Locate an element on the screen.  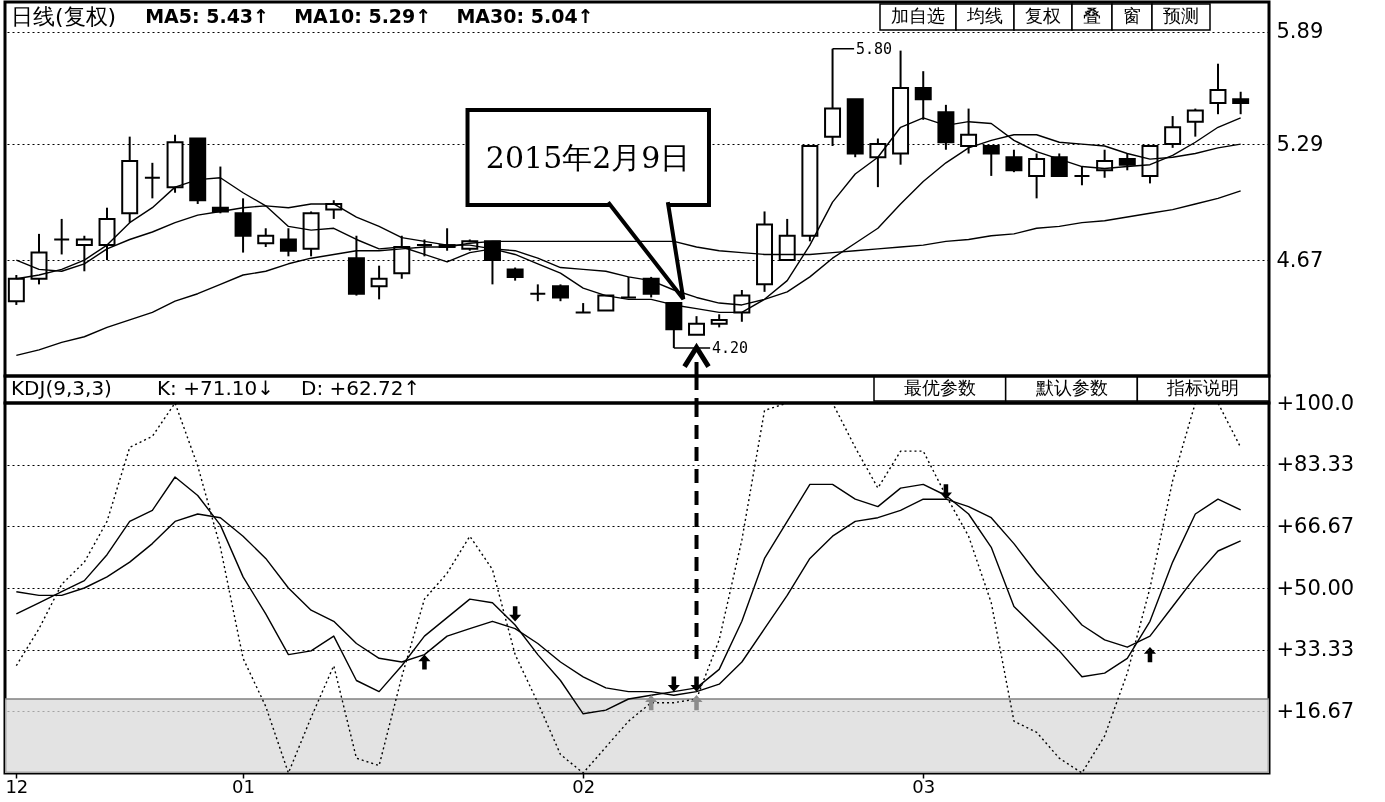
annotation: D: +62.72↑ is located at coordinates (361, 388).